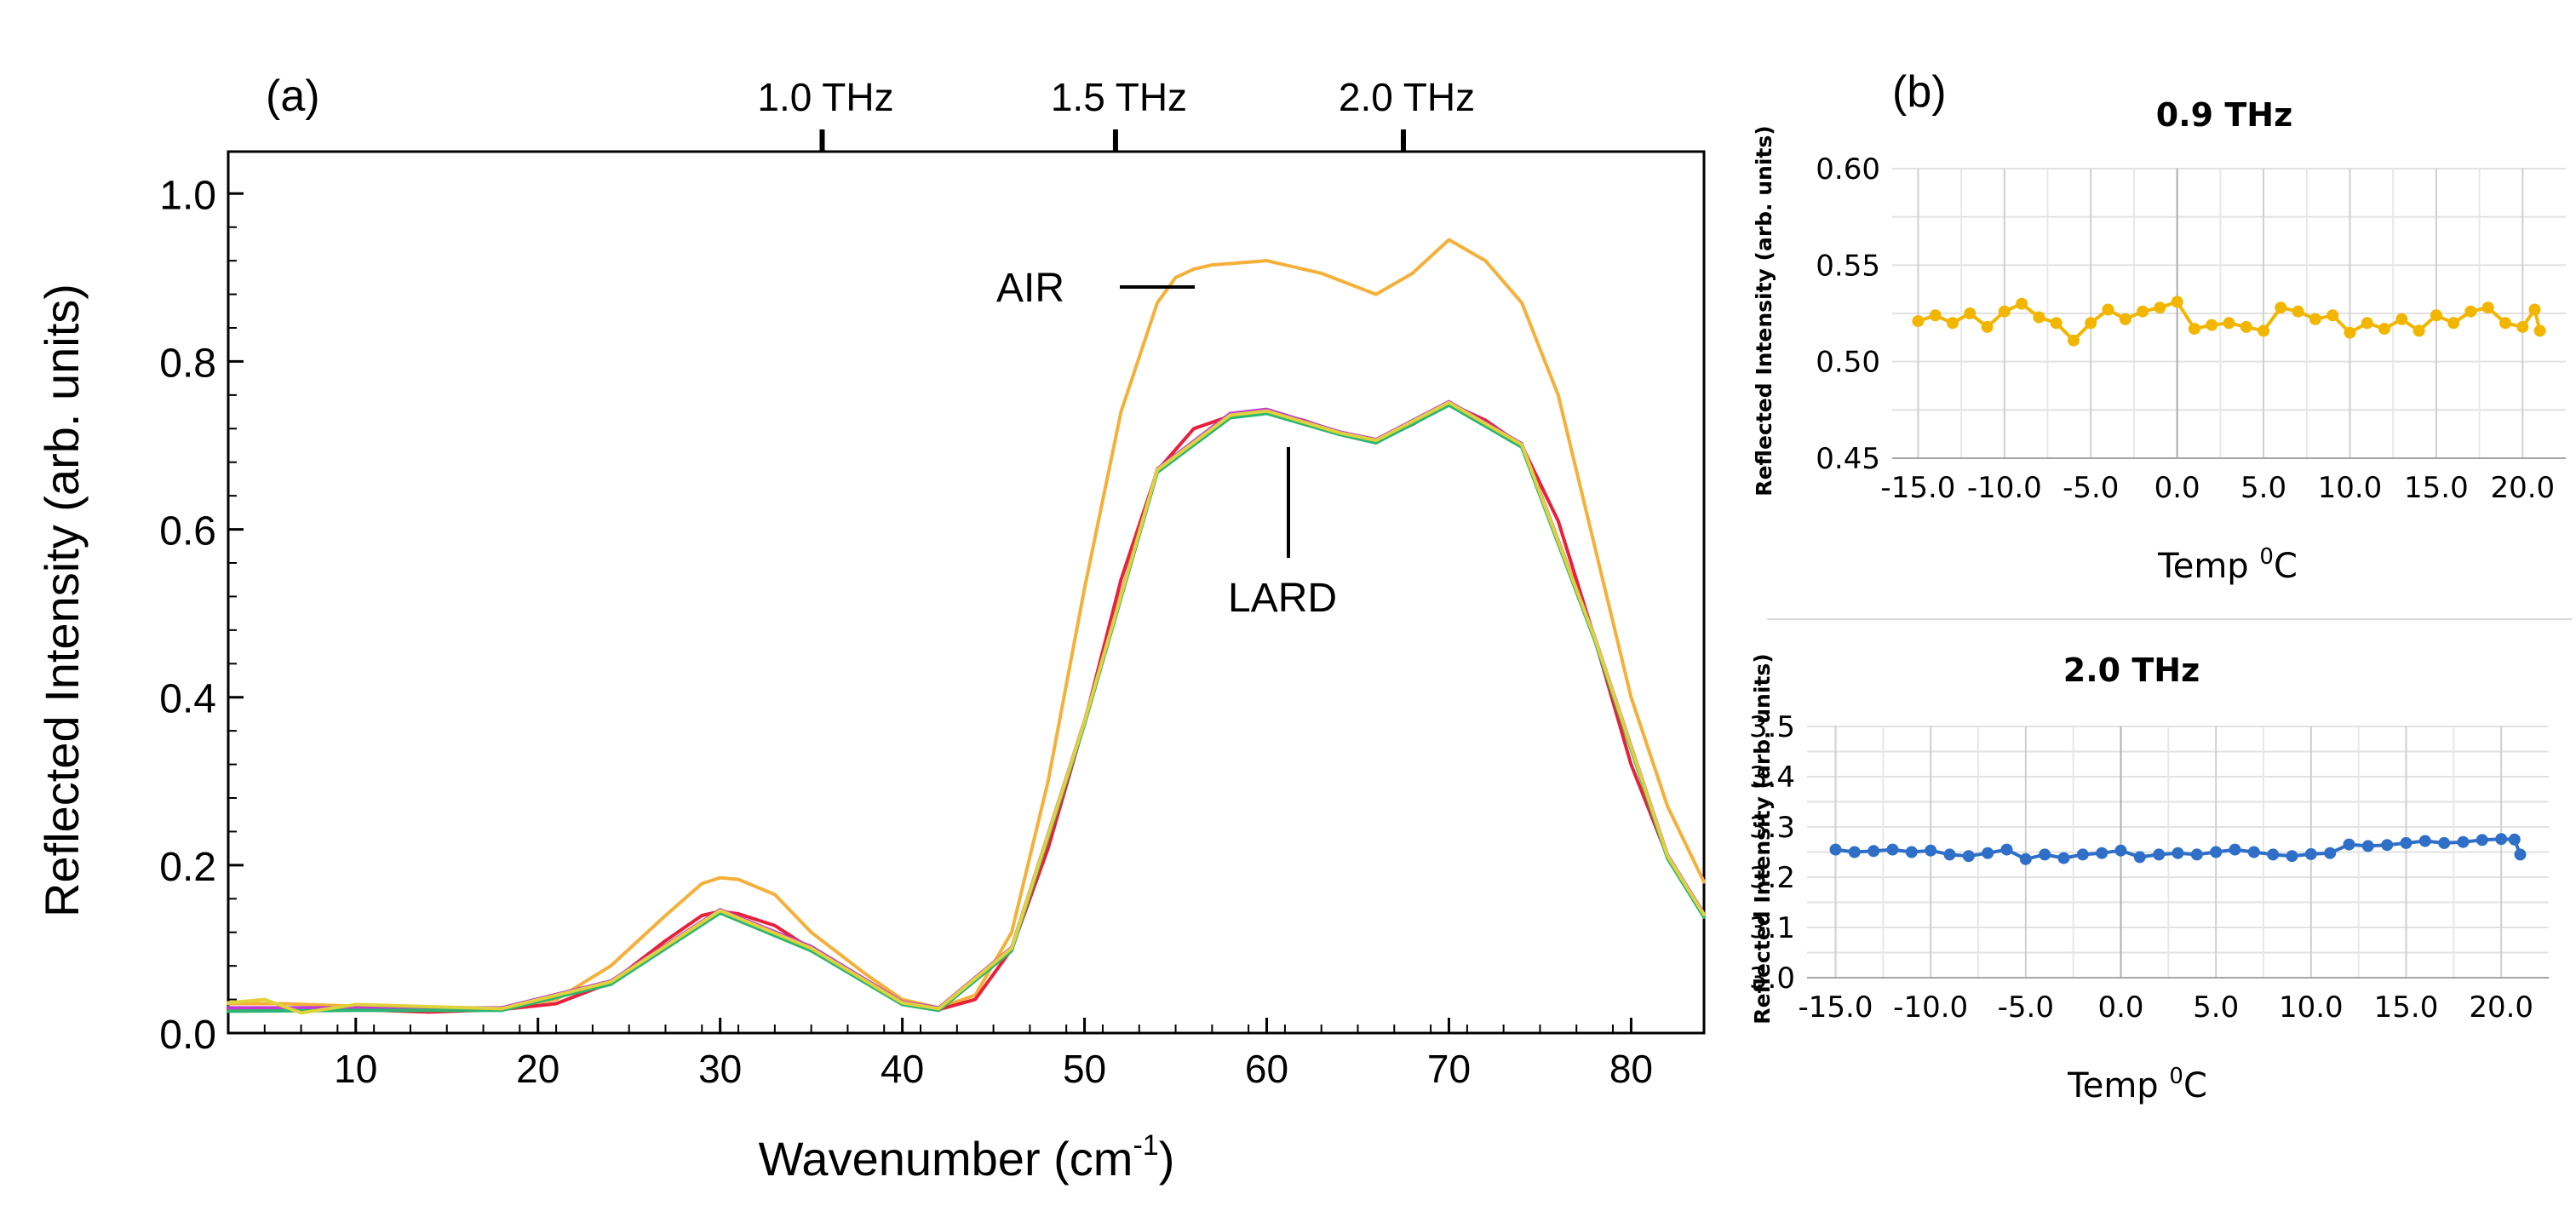  I want to click on x-tick-label: 0.0, so click(2120, 1007).